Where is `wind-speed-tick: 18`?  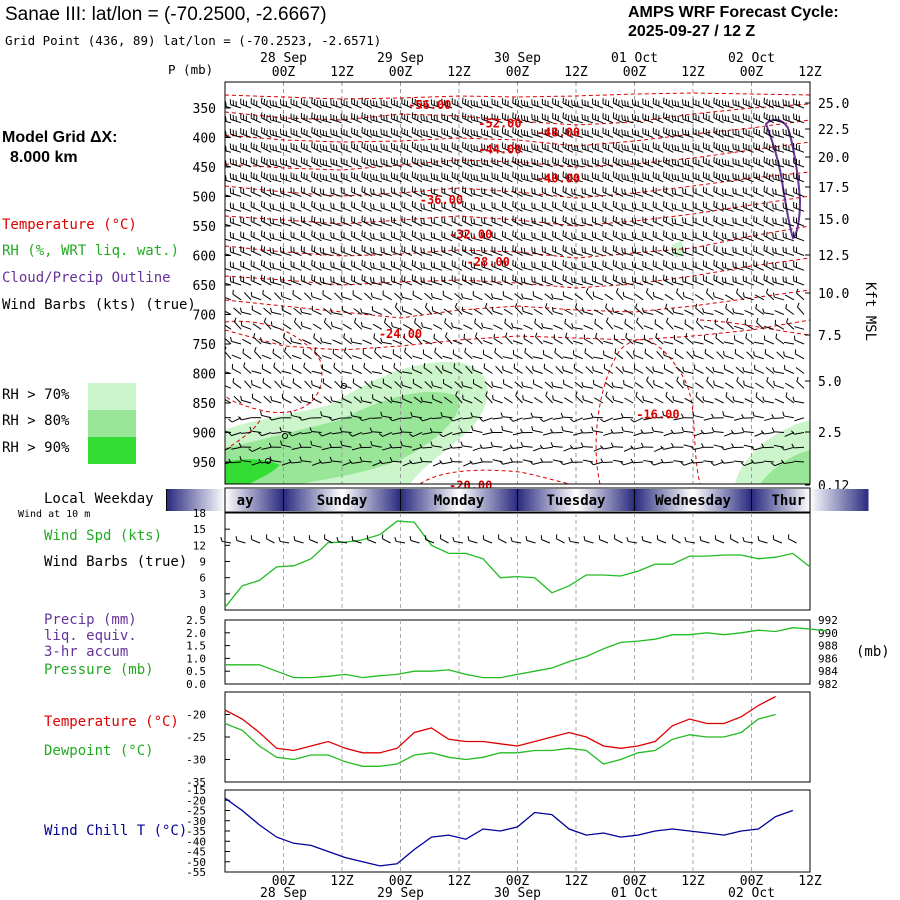
wind-speed-tick: 18 is located at coordinates (199, 513).